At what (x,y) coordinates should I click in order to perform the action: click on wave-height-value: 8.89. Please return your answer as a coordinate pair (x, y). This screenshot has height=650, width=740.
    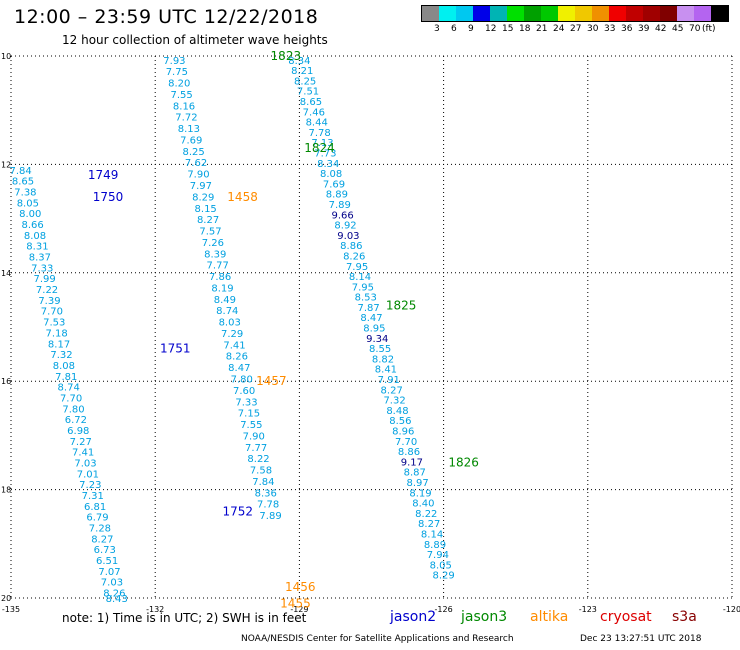
    Looking at the image, I should click on (435, 545).